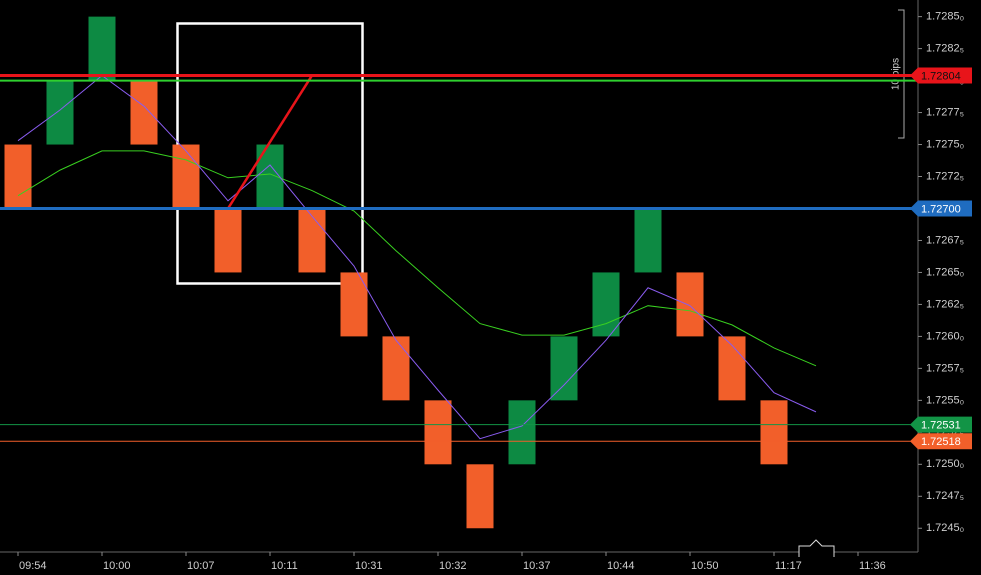 The image size is (981, 575). Describe the element at coordinates (945, 528) in the screenshot. I see `y-tick-label: 1.7245₀` at that location.